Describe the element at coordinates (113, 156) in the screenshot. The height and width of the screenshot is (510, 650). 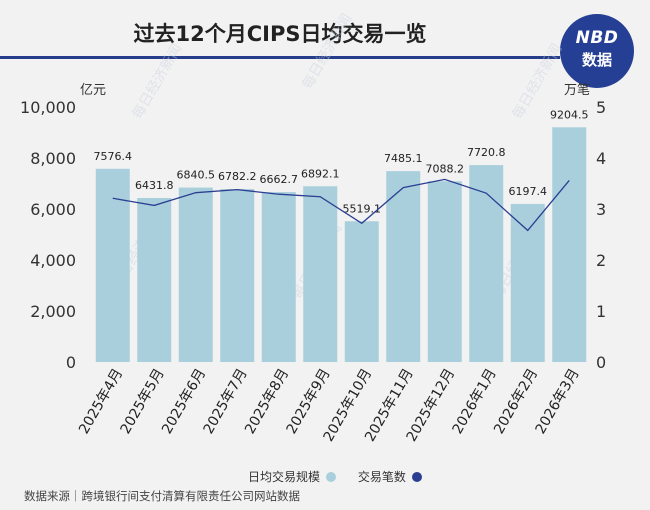
I see `bar-data-label: 7576.4` at that location.